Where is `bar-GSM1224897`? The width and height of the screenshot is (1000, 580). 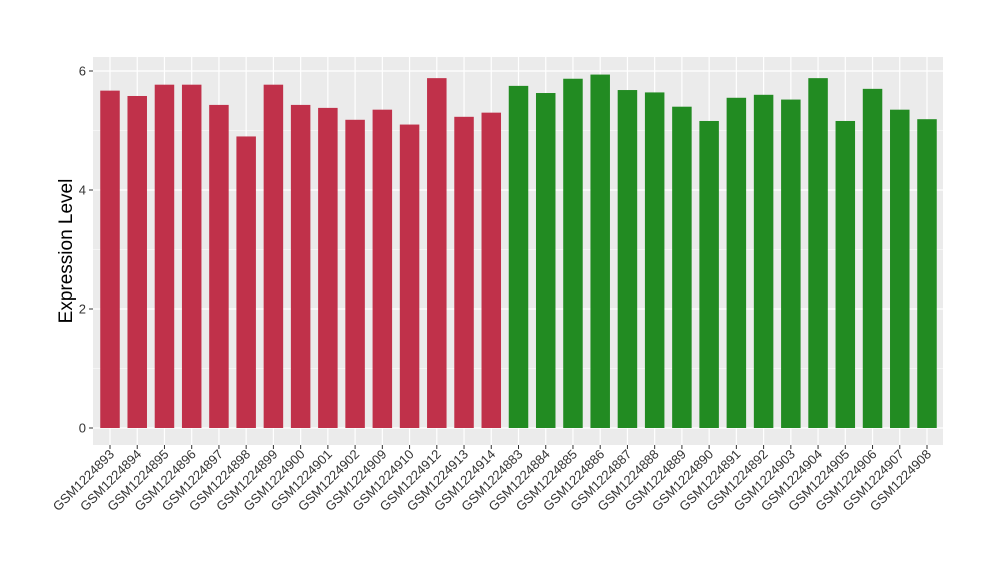 bar-GSM1224897 is located at coordinates (219, 266).